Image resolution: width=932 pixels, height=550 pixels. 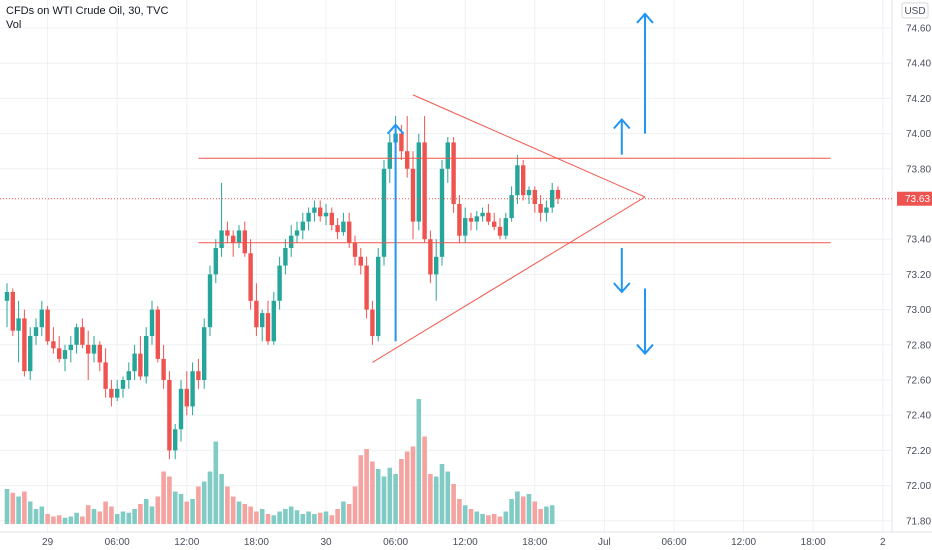 What do you see at coordinates (604, 542) in the screenshot?
I see `time-tick-label: Jul` at bounding box center [604, 542].